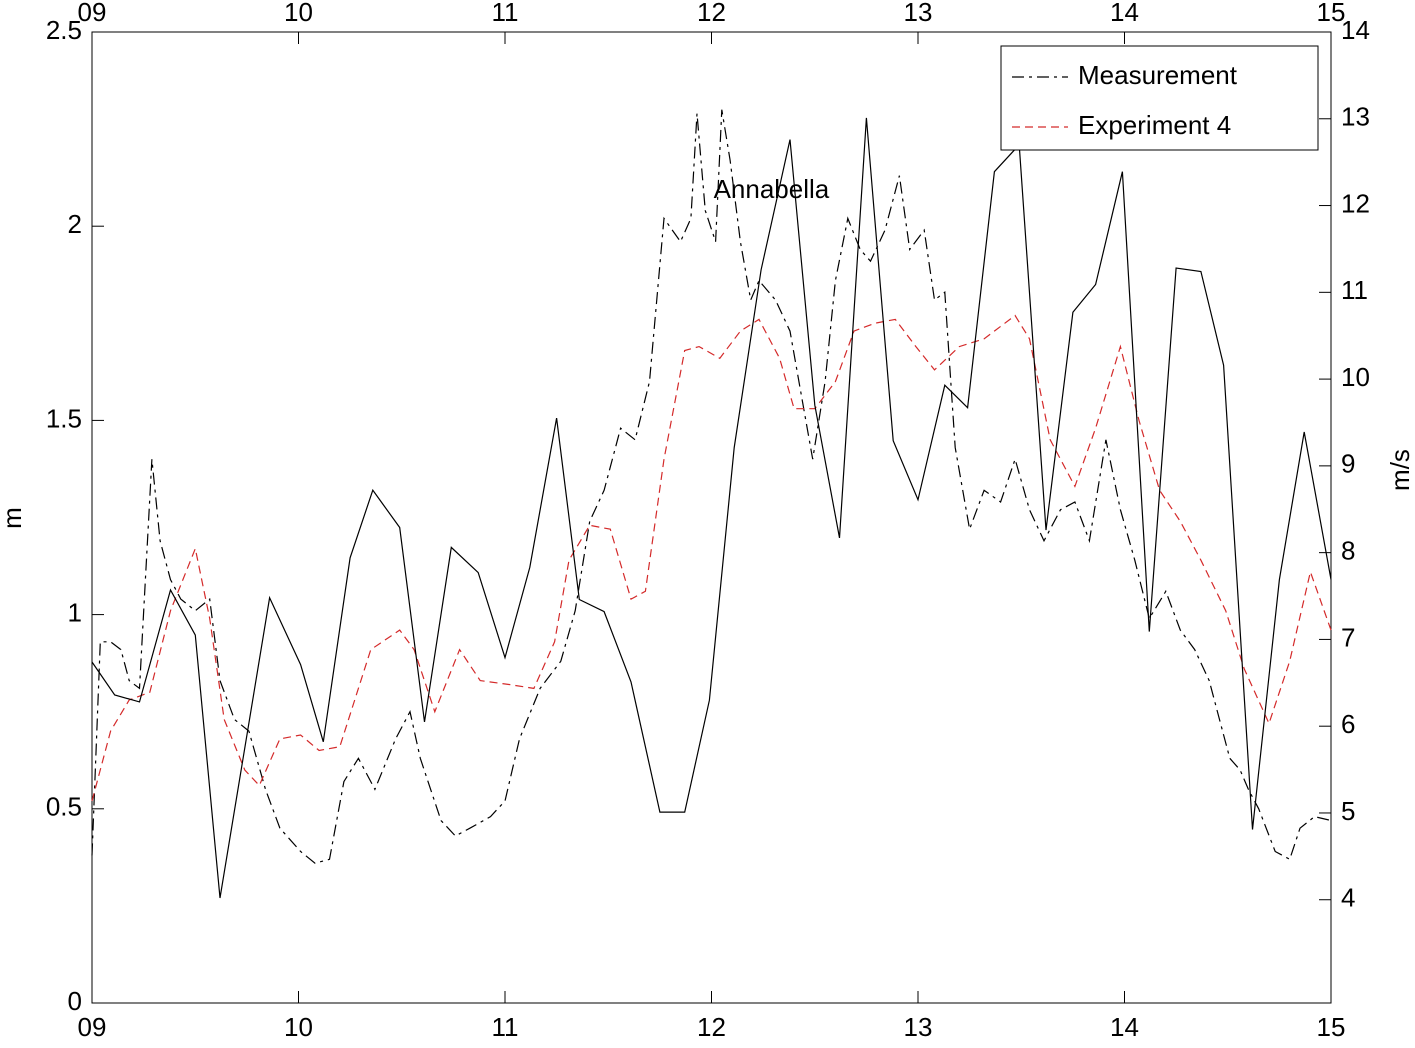 Image resolution: width=1415 pixels, height=1048 pixels. I want to click on legend-label: Experiment 4, so click(1154, 125).